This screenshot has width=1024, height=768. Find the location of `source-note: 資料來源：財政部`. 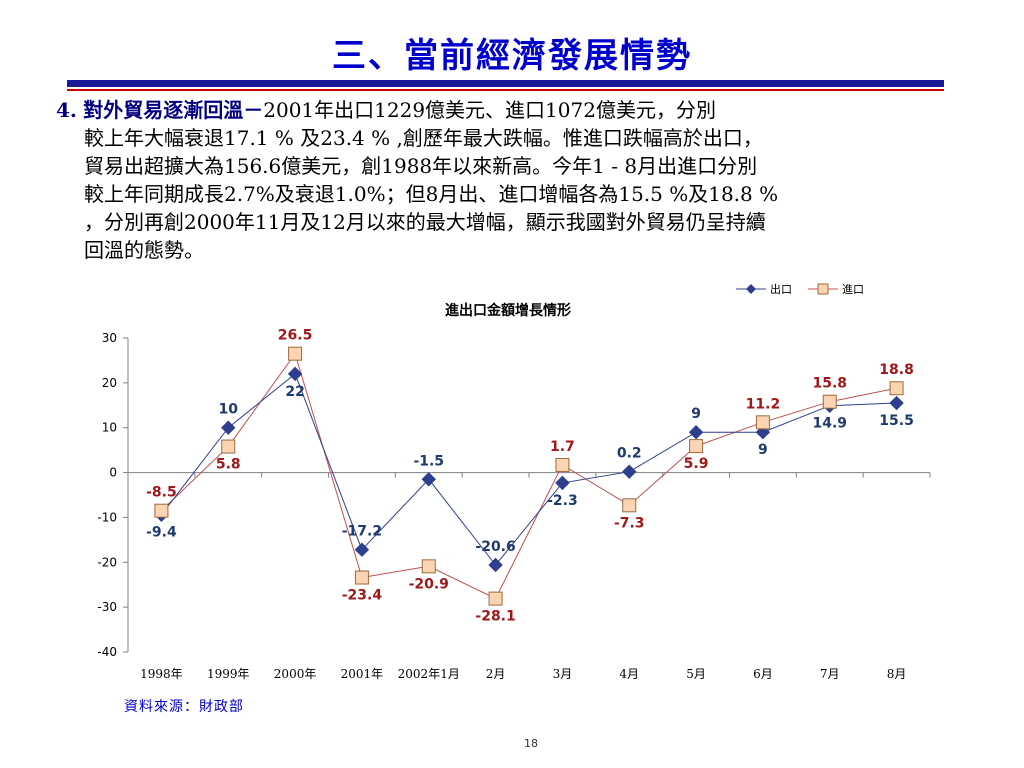

source-note: 資料來源：財政部 is located at coordinates (184, 707).